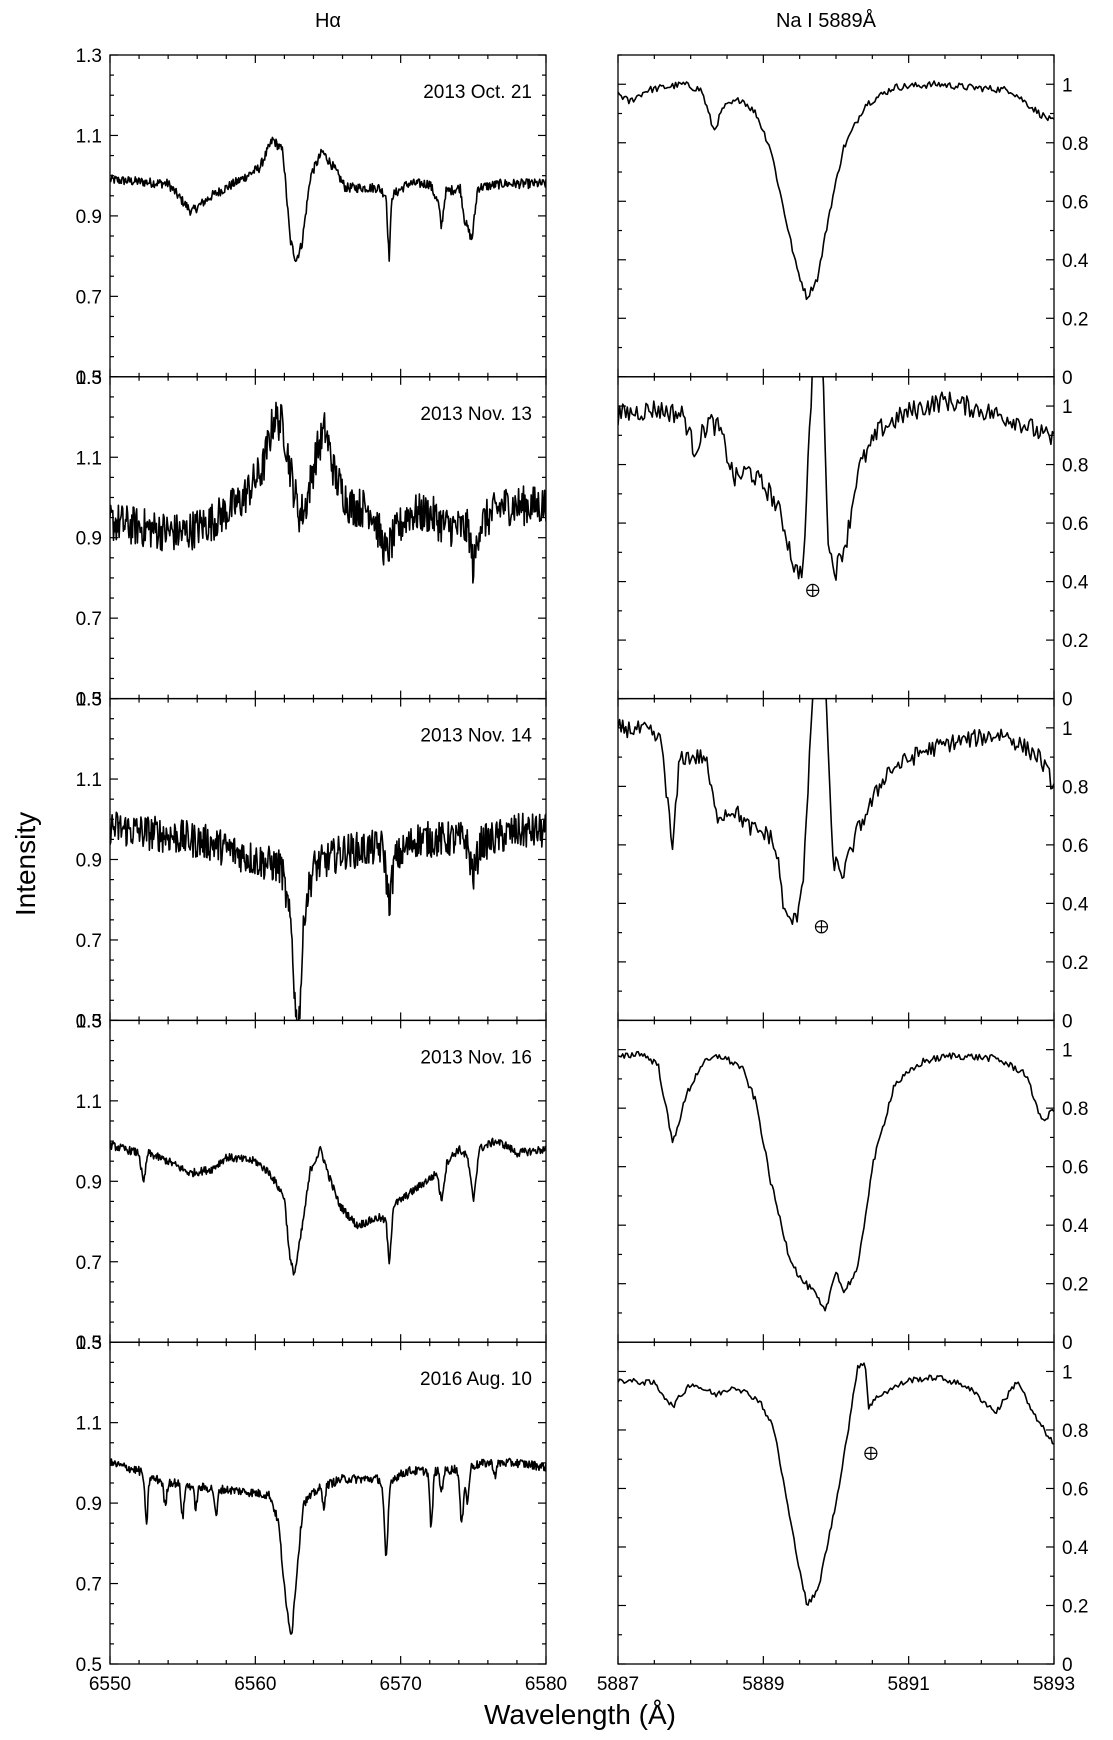 The height and width of the screenshot is (1740, 1113). I want to click on panel-nai-2: 0 0.2 0.4 0.6 0.8 1, so click(853, 864).